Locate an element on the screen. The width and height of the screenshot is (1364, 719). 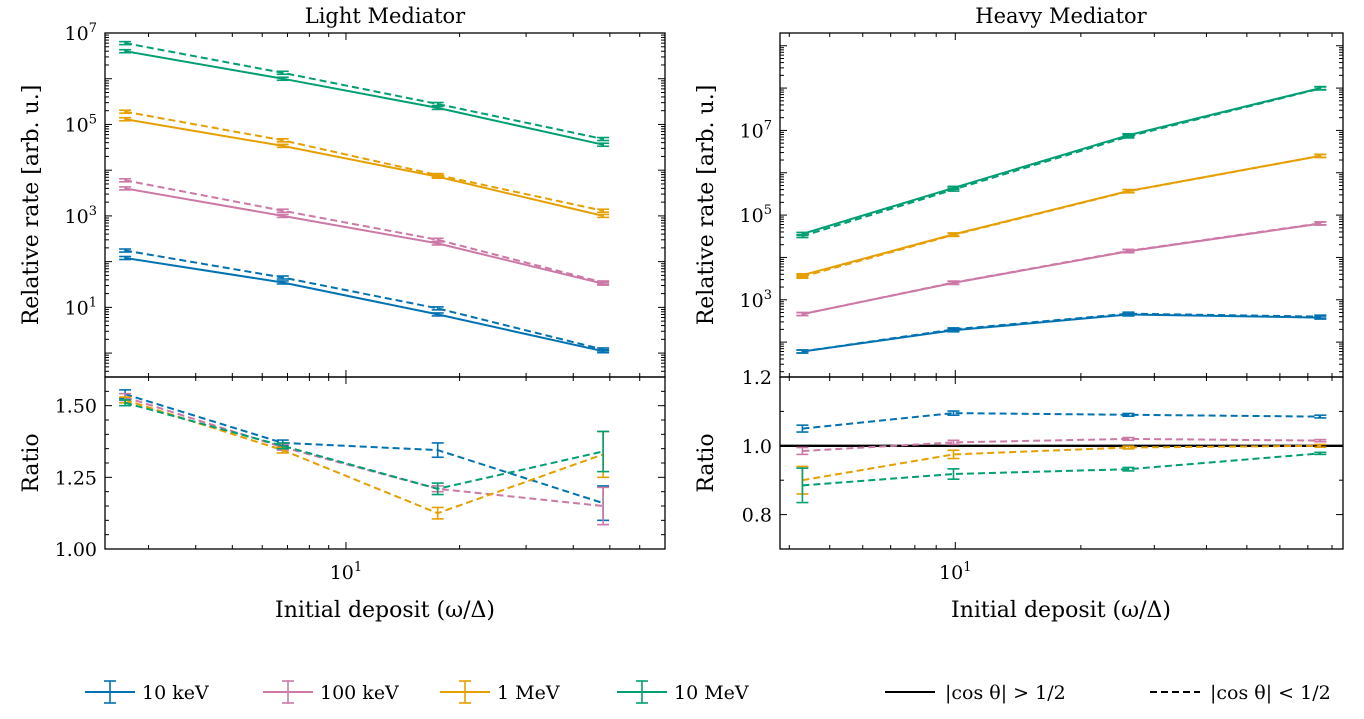
left-ratio-ylabel: Ratio is located at coordinates (31, 462).